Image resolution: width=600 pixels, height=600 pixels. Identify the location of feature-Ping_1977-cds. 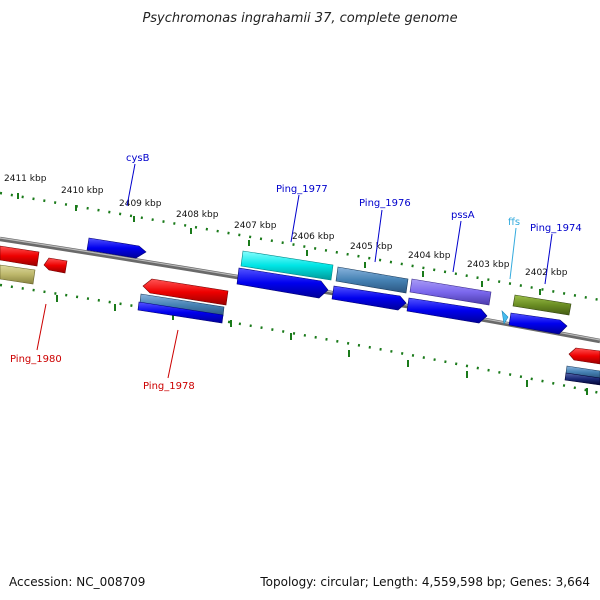
(282, 283).